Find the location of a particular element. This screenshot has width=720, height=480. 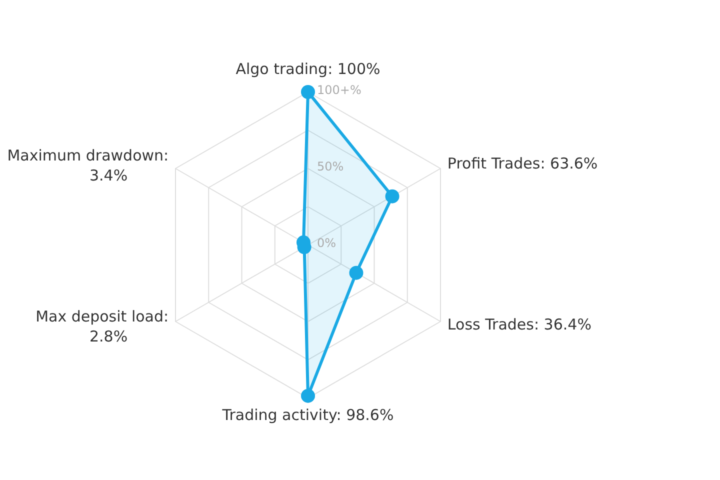

spoke-label: Maximum drawdown: 3.4% is located at coordinates (88, 165).